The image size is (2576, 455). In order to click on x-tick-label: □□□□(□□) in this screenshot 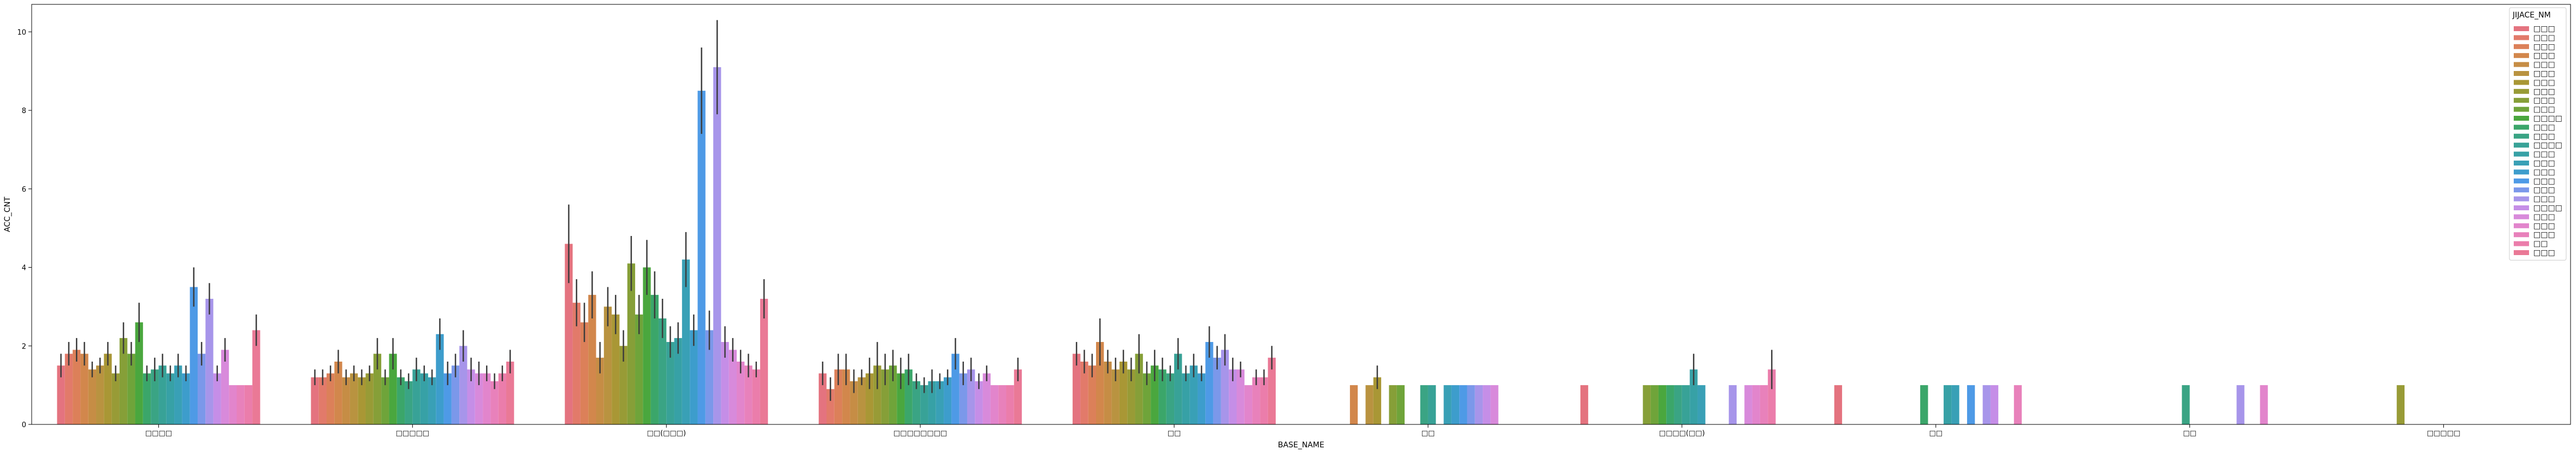, I will do `click(1682, 433)`.